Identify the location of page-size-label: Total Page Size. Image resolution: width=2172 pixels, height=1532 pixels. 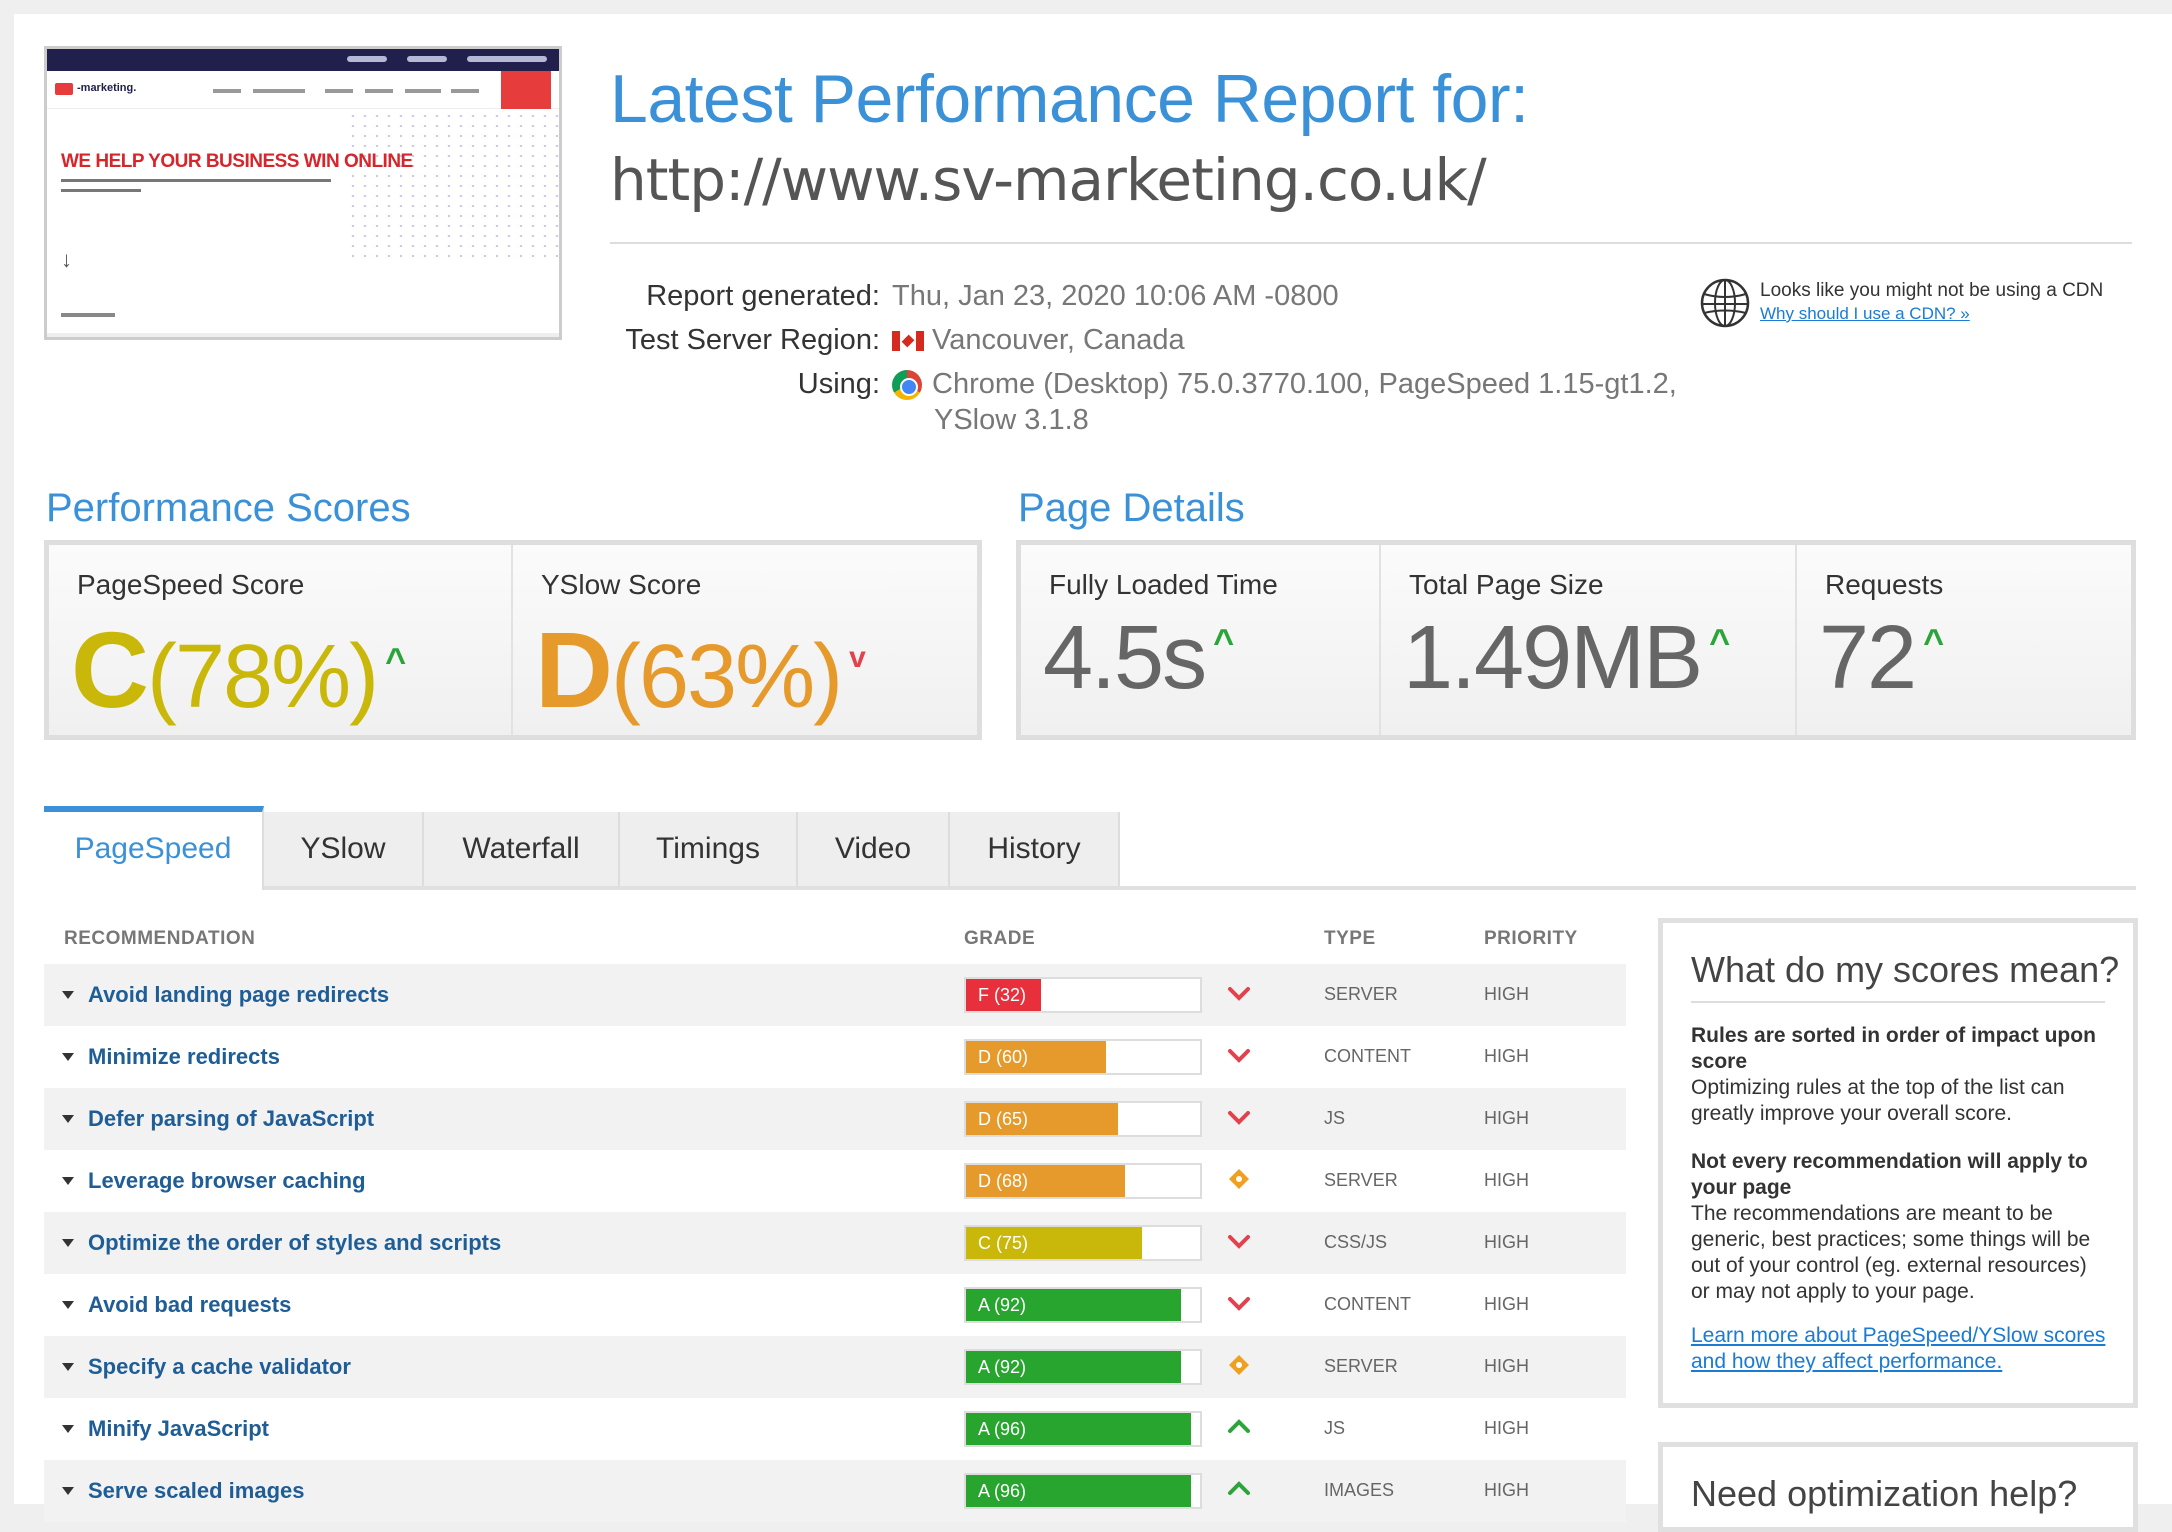
(1506, 584).